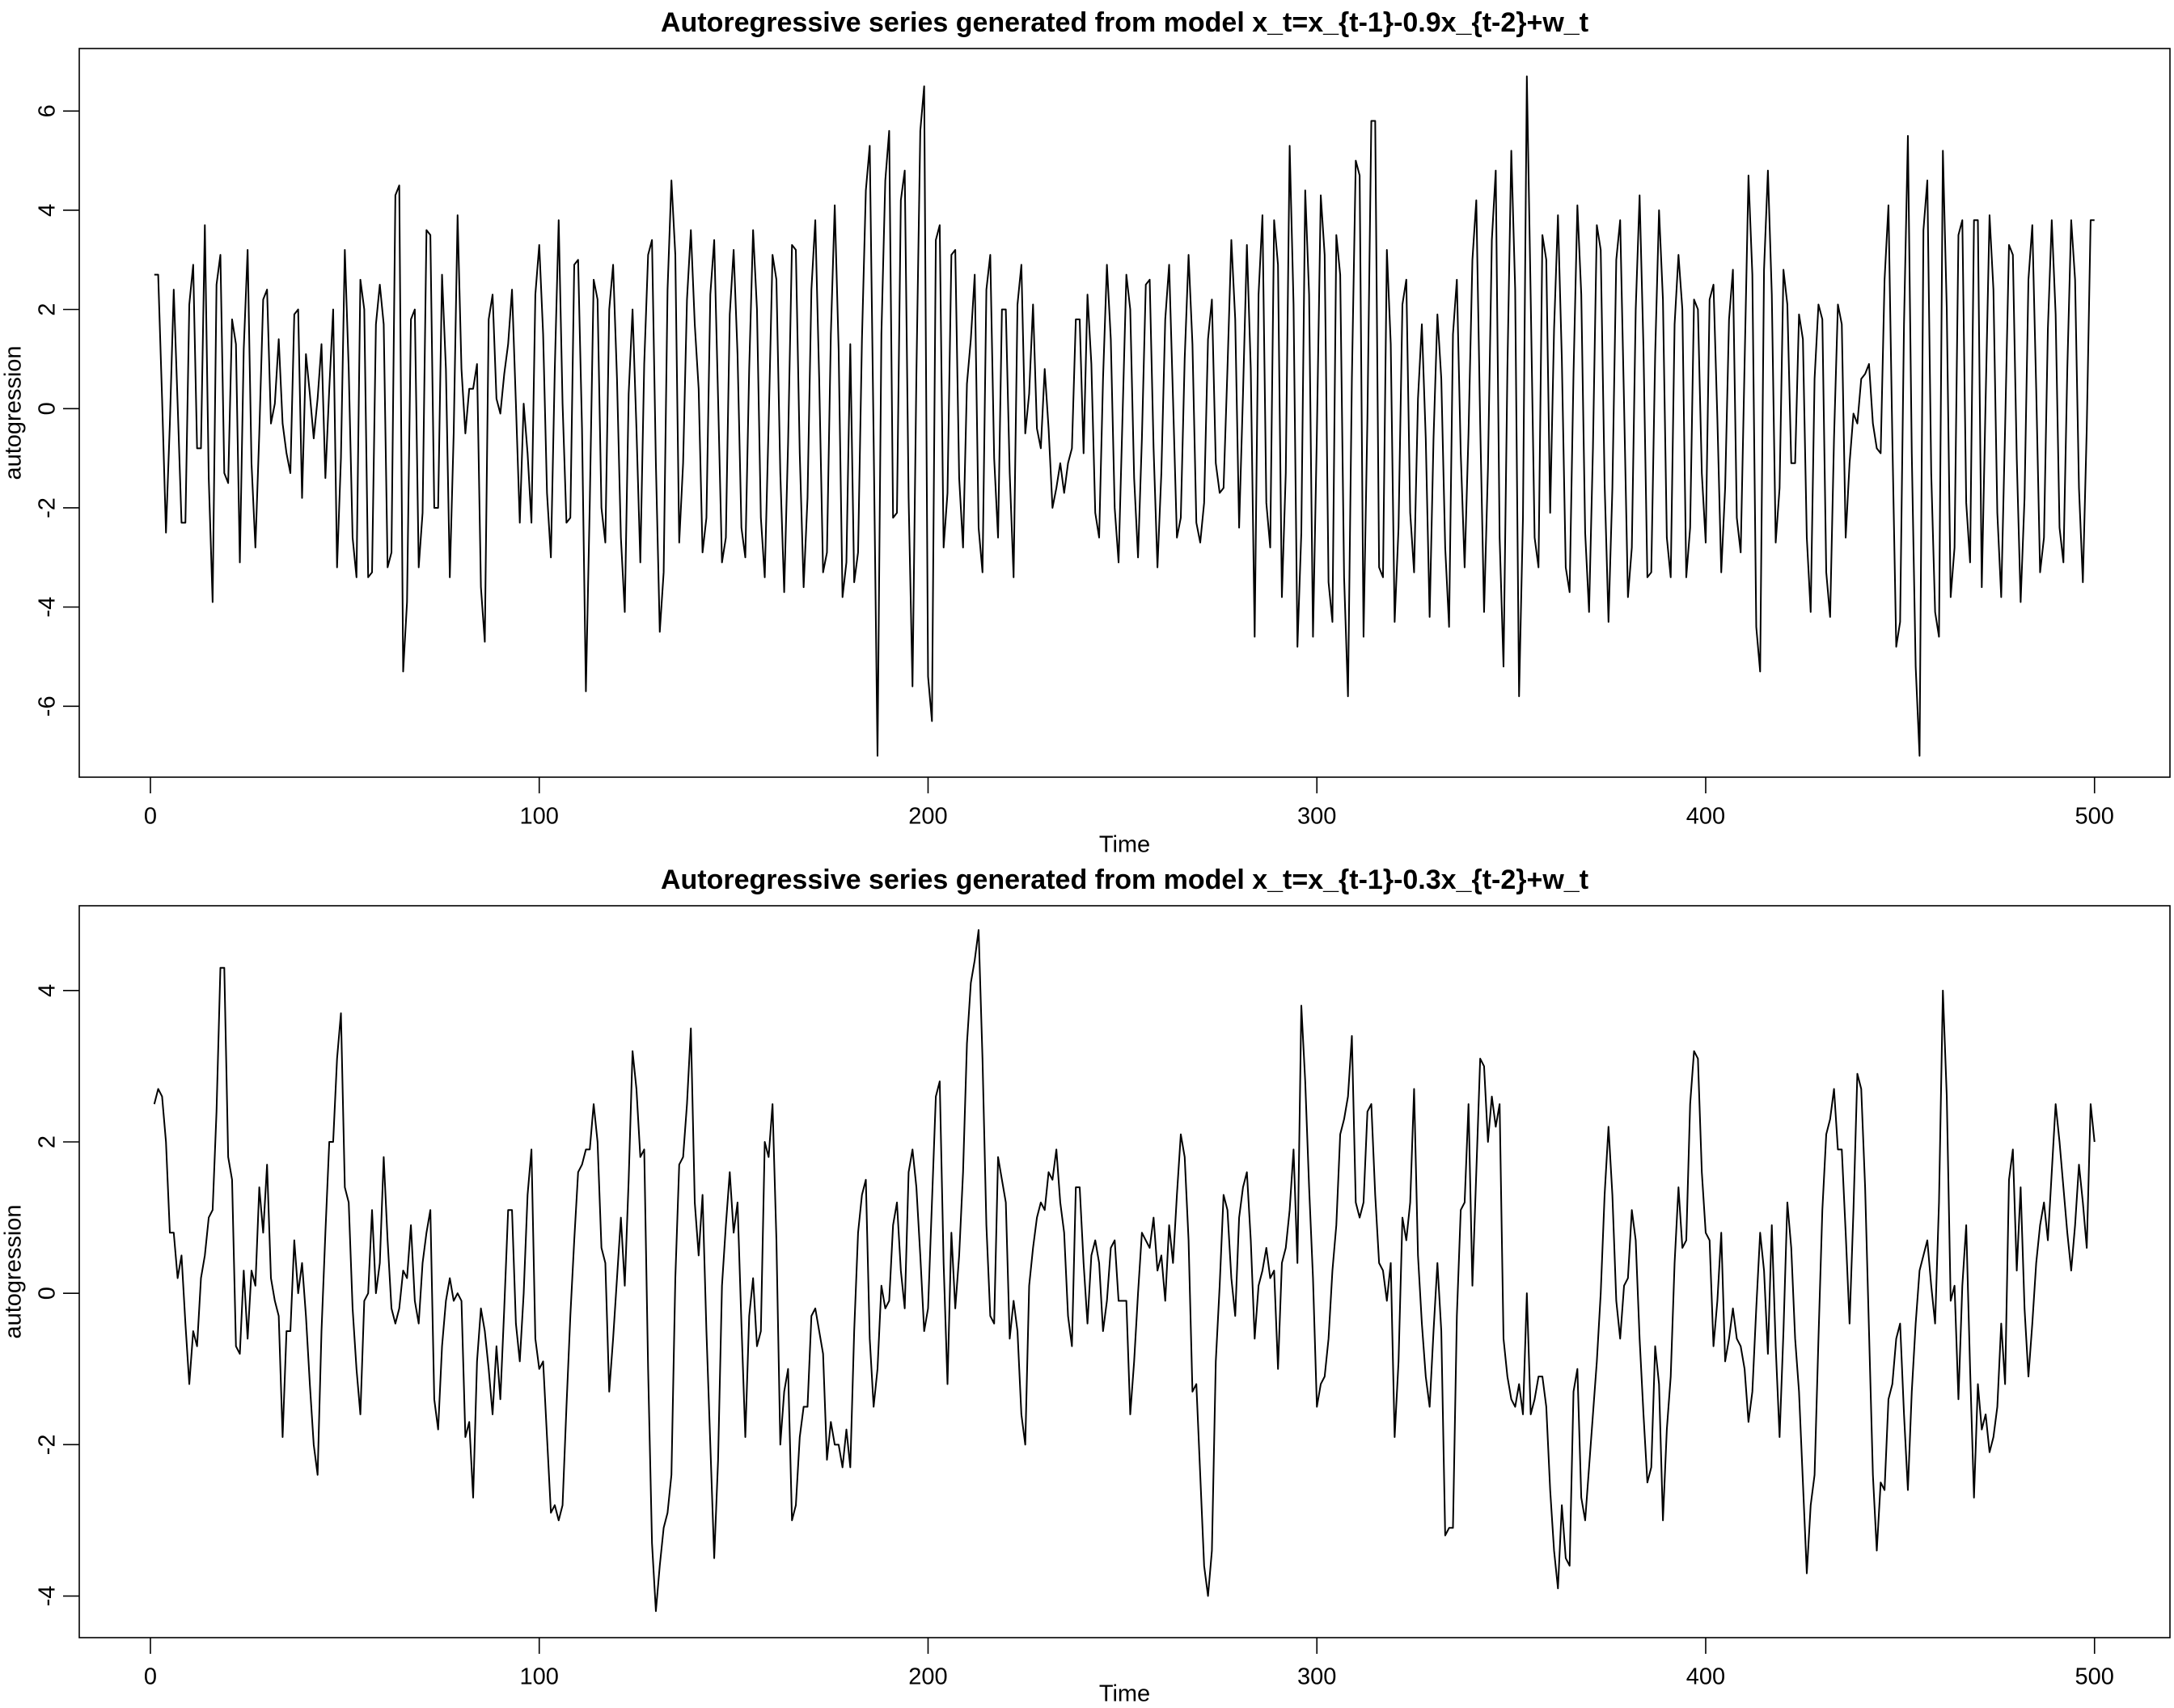 The width and height of the screenshot is (2174, 1708). I want to click on y-tick-label: 6, so click(48, 110).